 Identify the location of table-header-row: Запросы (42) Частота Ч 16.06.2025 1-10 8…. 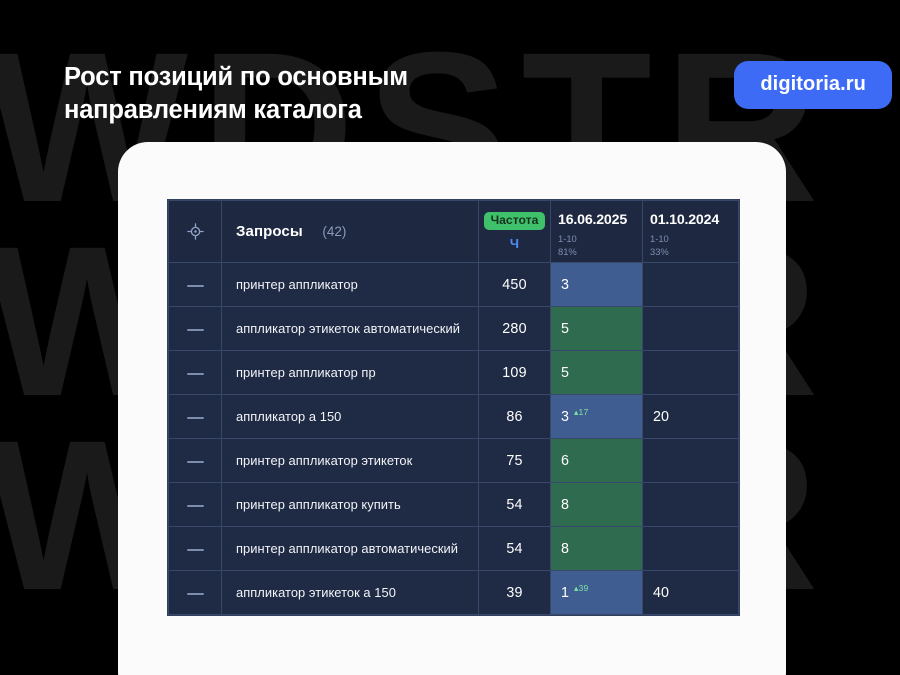
(453, 231).